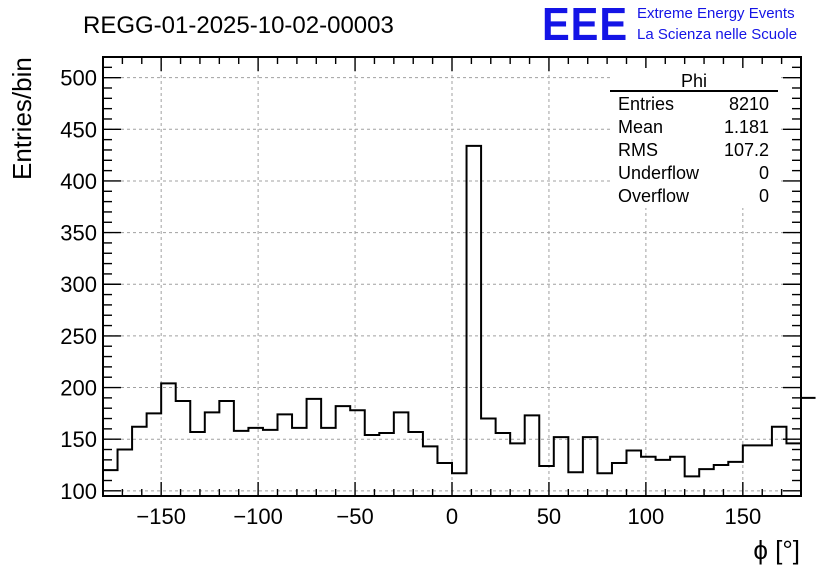 This screenshot has height=572, width=836. I want to click on logo-line-1: Extreme Energy Events, so click(716, 13).